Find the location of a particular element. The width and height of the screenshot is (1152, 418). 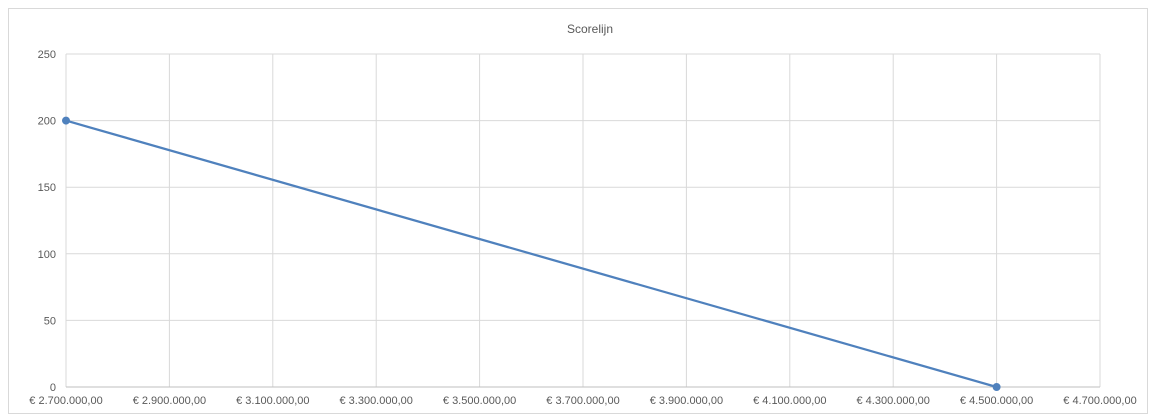

x-tick-label: € 3.900.000,00 is located at coordinates (686, 401).